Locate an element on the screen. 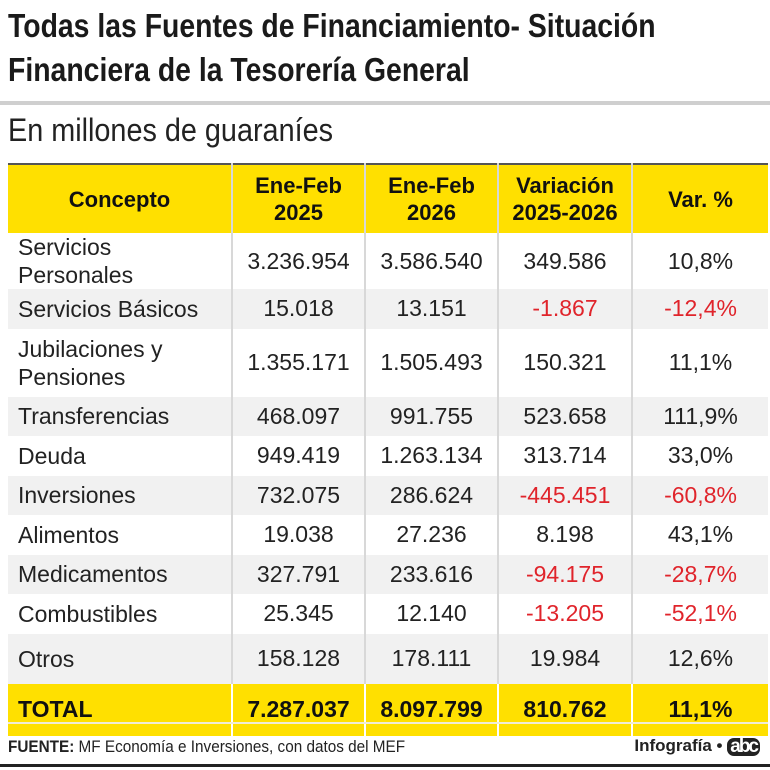 Image resolution: width=770 pixels, height=770 pixels. variacion-value: 19.984 is located at coordinates (564, 658).